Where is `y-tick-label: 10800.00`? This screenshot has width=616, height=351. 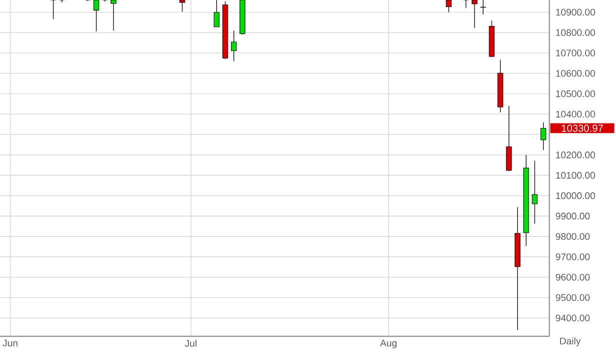 y-tick-label: 10800.00 is located at coordinates (576, 32).